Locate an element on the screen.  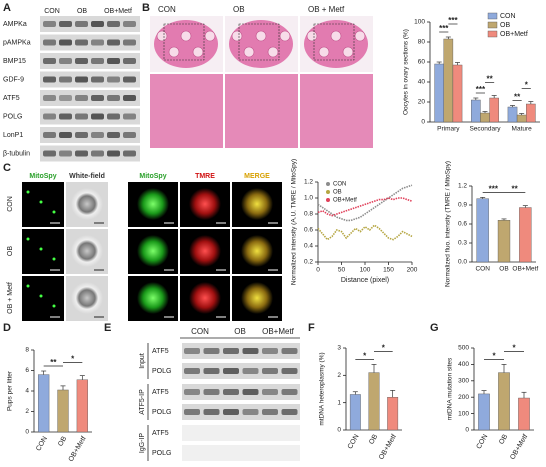
panel-letter: G is located at coordinates (434, 328).